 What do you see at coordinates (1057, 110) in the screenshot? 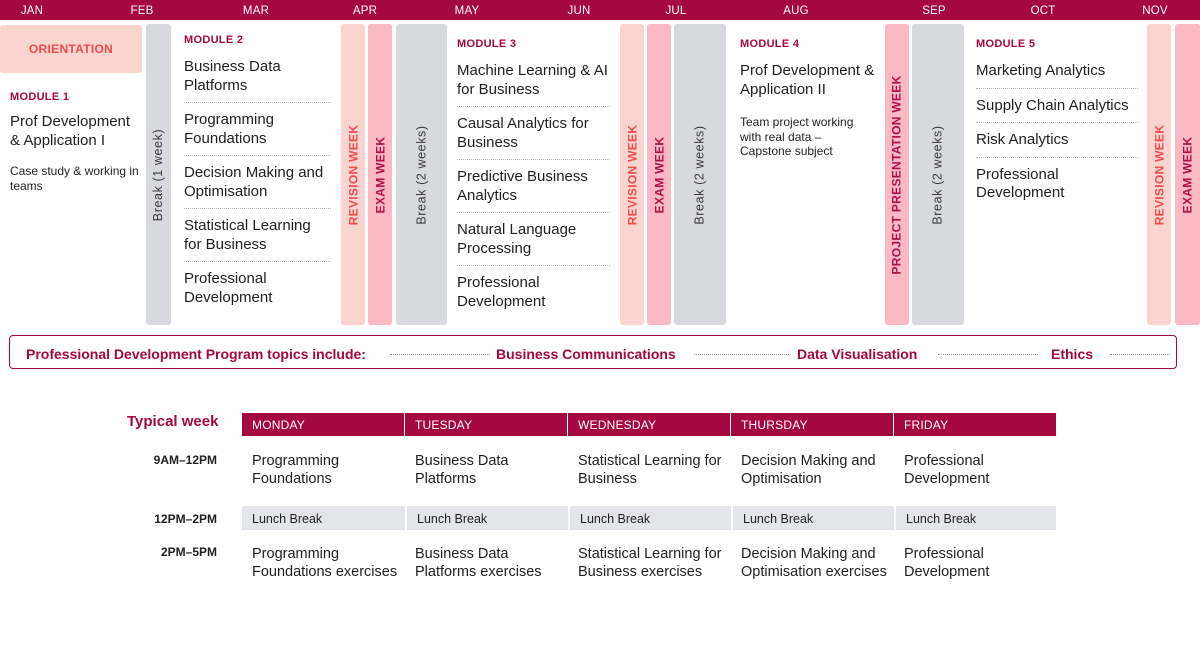
I see `module-5-topic: Supply Chain Analytics` at bounding box center [1057, 110].